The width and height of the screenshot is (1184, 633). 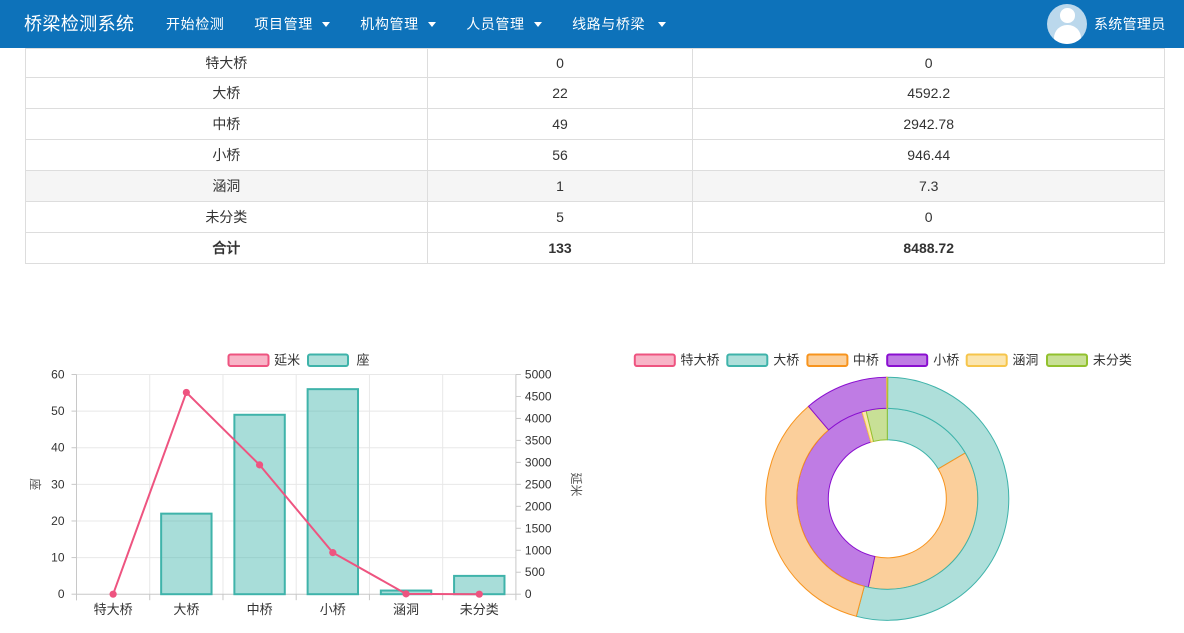 What do you see at coordinates (538, 462) in the screenshot?
I see `svg-text: 3000` at bounding box center [538, 462].